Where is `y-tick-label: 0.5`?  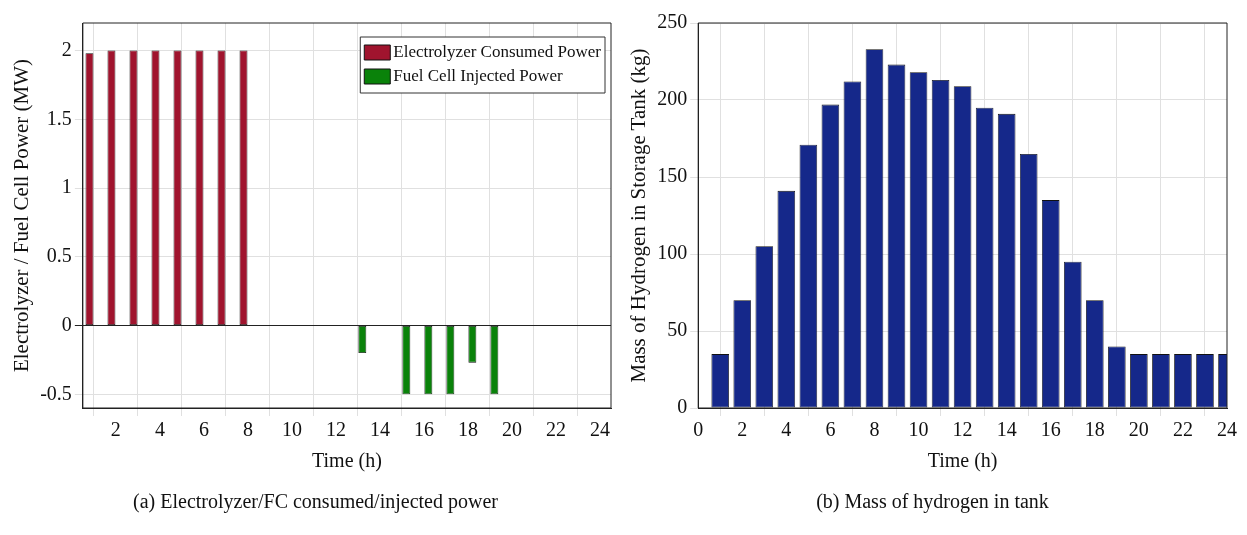
y-tick-label: 0.5 is located at coordinates (59, 255).